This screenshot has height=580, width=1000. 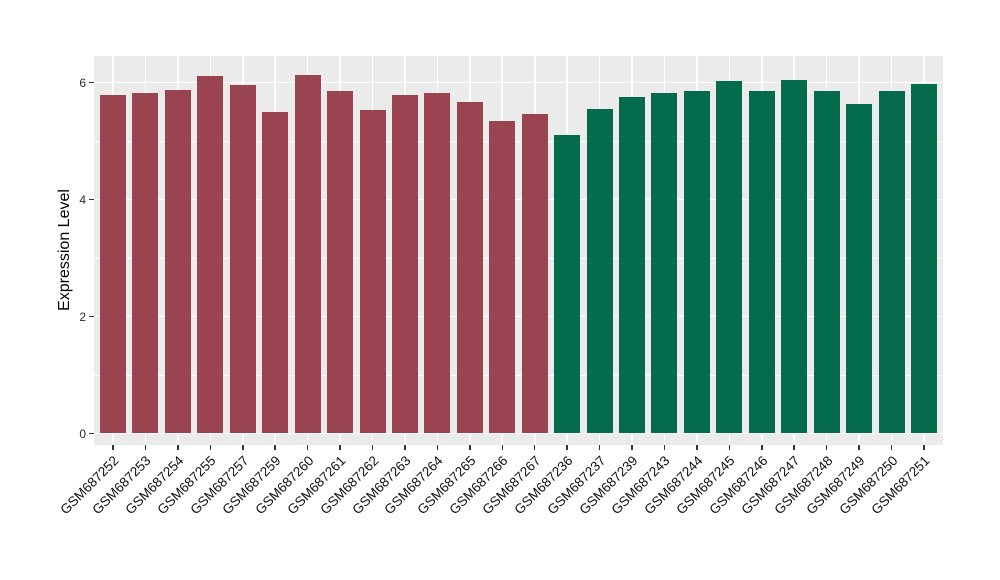 What do you see at coordinates (404, 264) in the screenshot?
I see `bar-GSM687263` at bounding box center [404, 264].